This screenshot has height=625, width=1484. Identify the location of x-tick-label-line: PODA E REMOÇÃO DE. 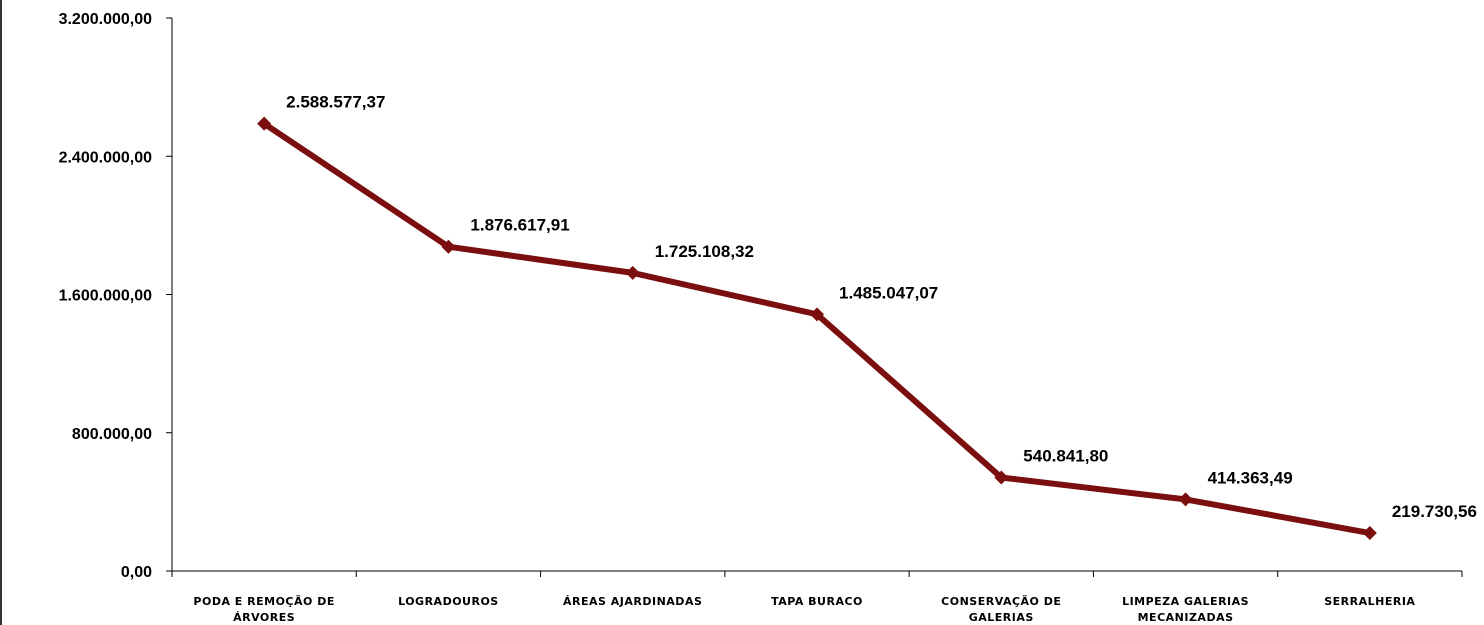
(263, 601).